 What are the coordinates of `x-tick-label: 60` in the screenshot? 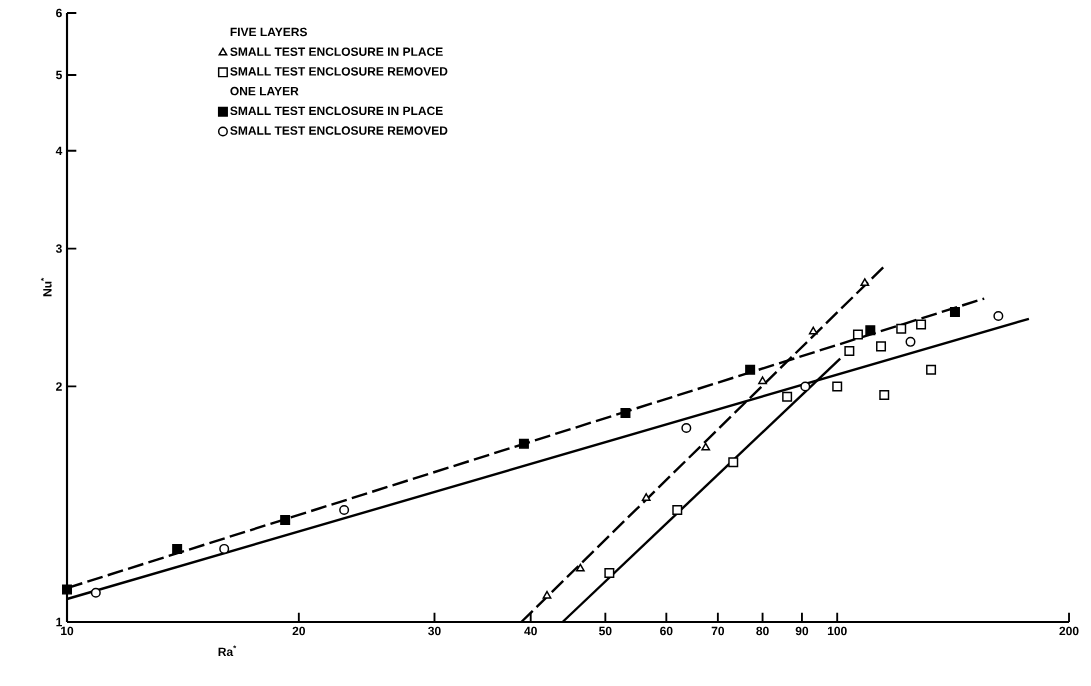 It's located at (666, 631).